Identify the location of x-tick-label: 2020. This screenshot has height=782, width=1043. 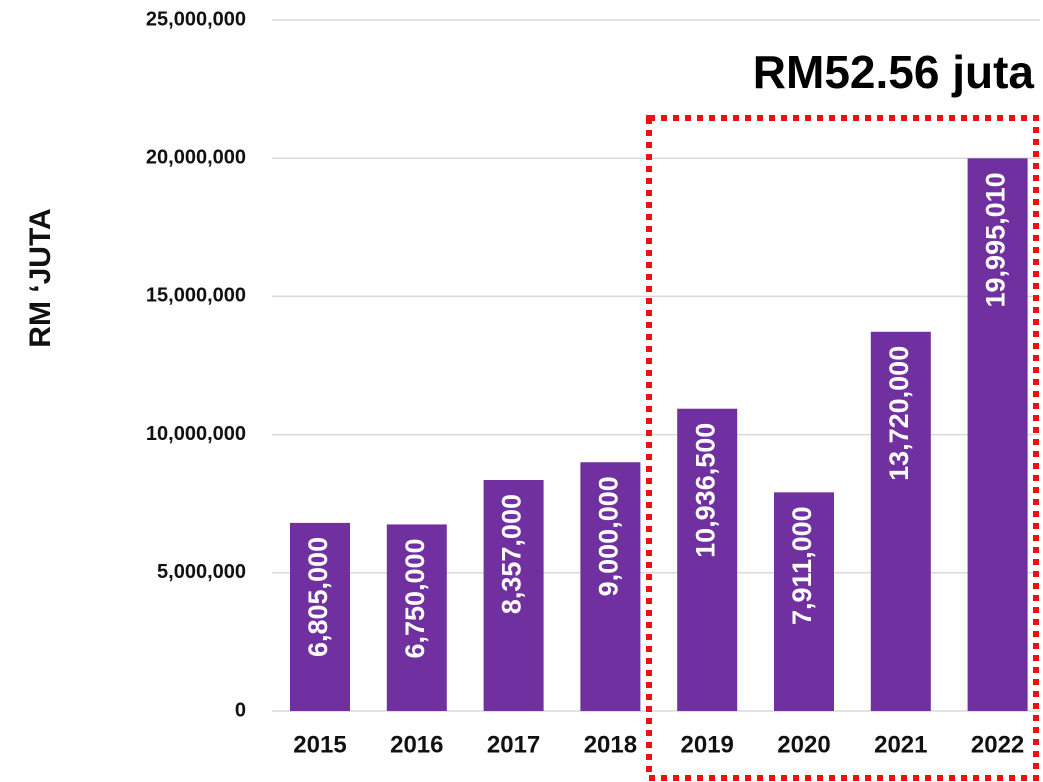
(803, 744).